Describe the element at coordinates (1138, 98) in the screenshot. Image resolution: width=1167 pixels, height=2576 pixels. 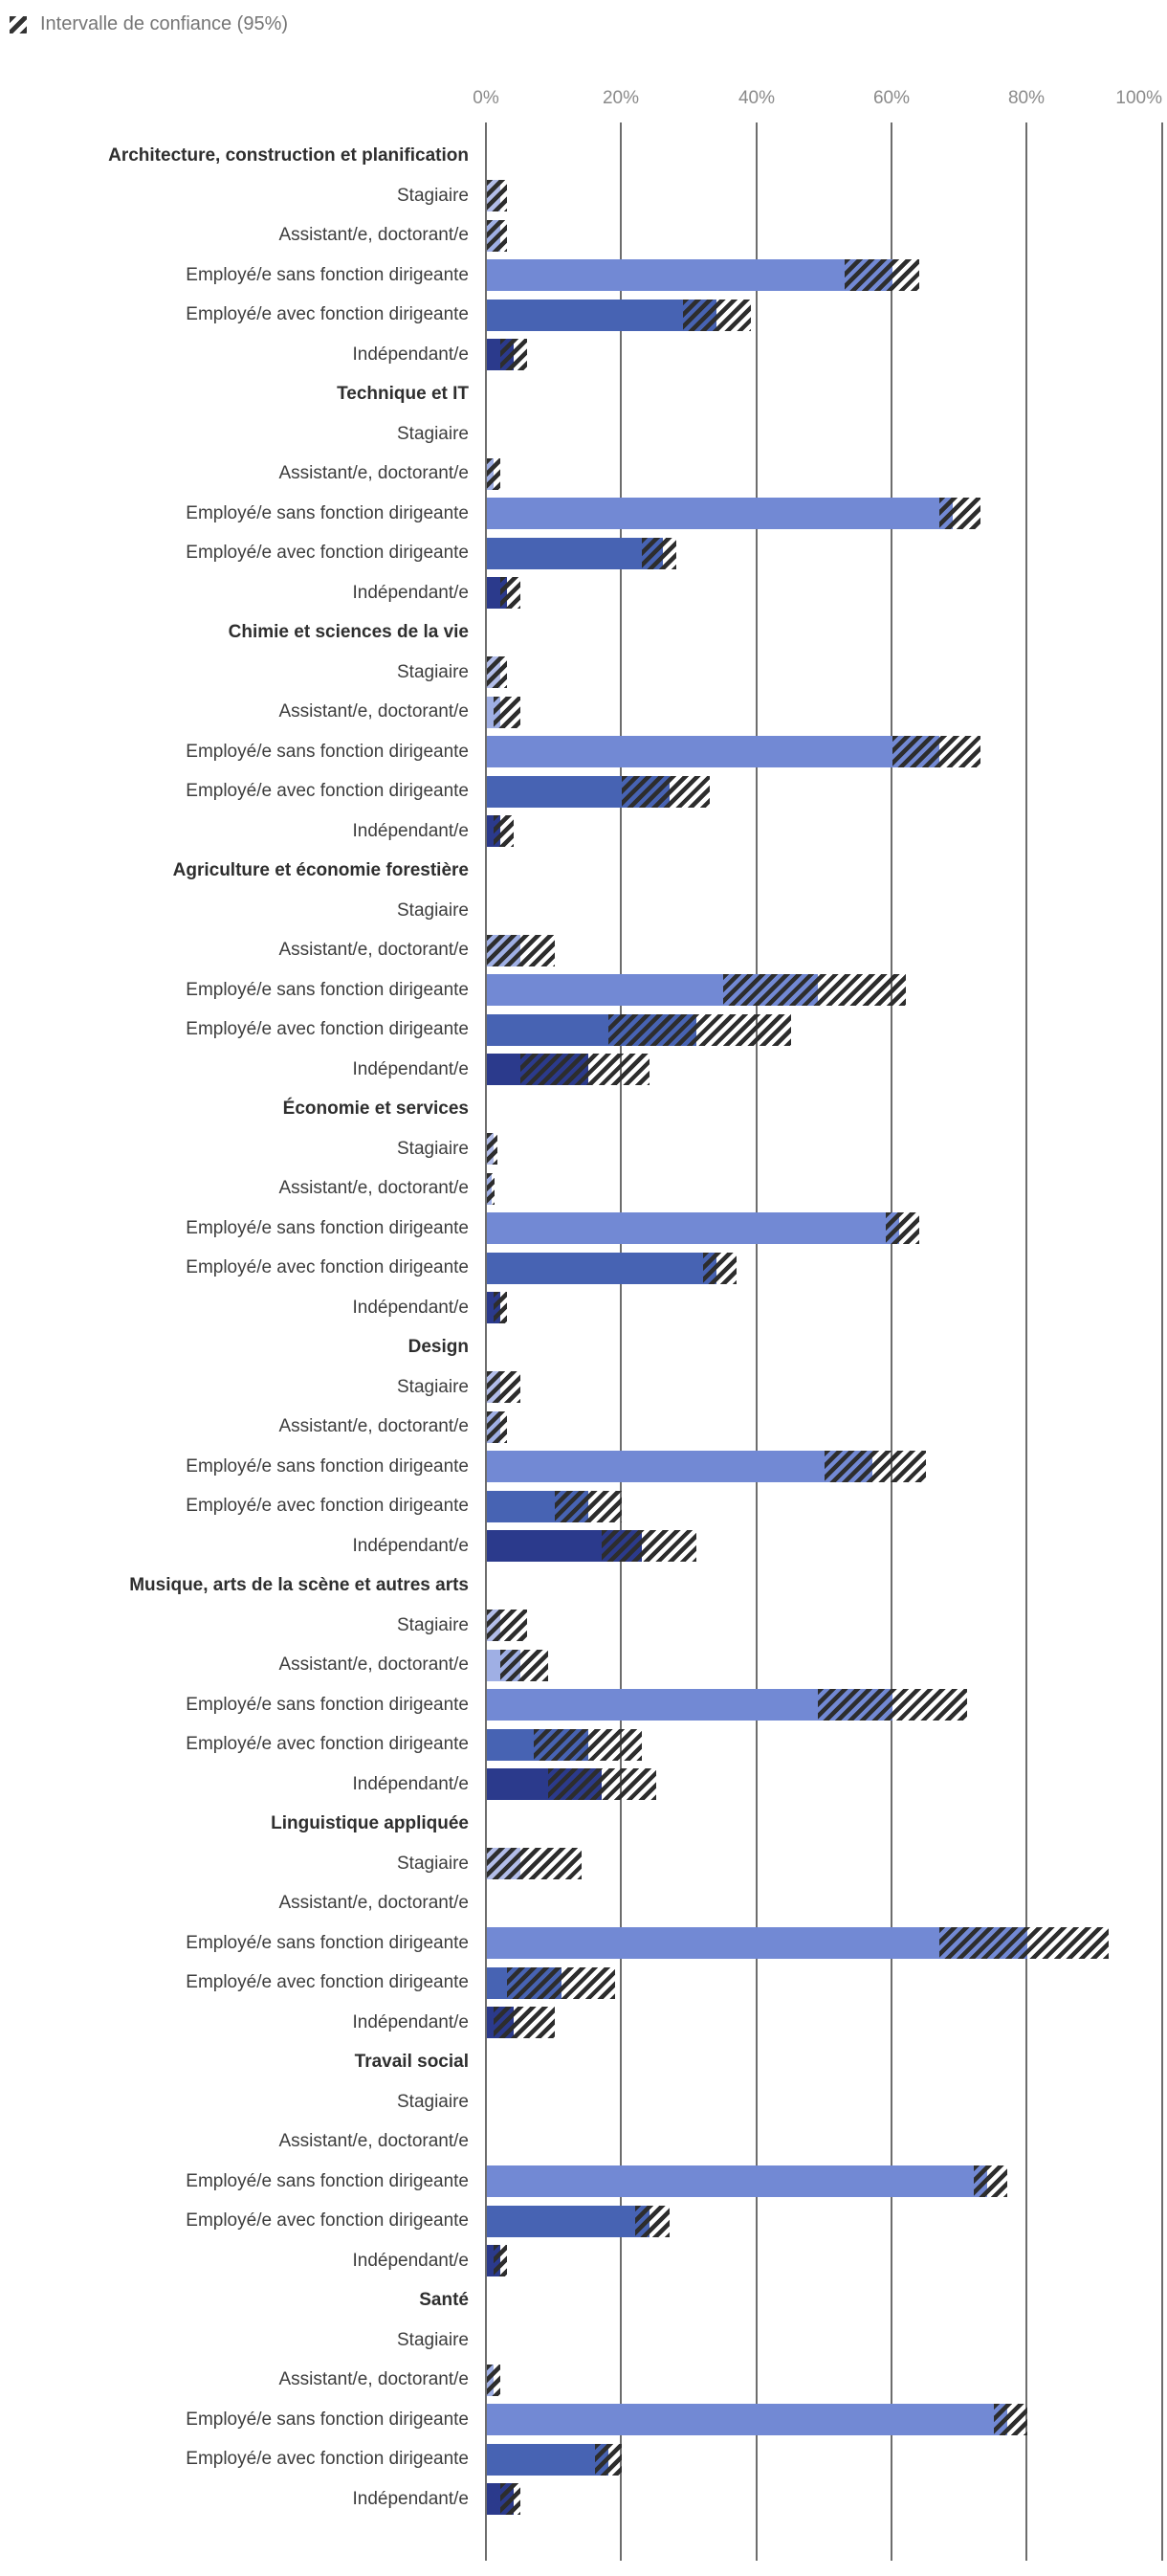
I see `x-axis-tick: 100%` at that location.